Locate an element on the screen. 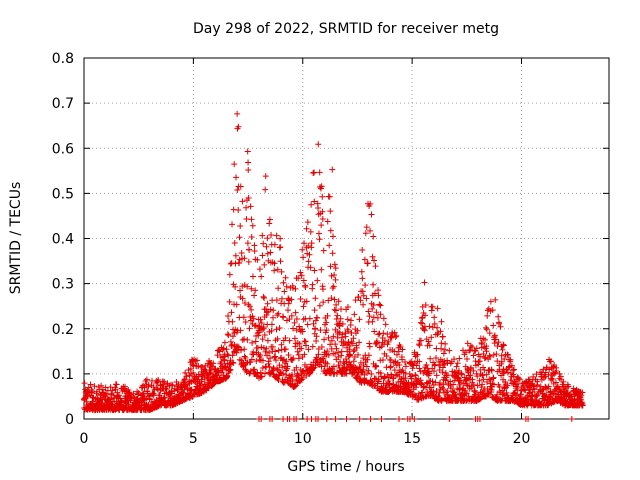 This screenshot has height=480, width=640. x-tick-label: 5 is located at coordinates (193, 439).